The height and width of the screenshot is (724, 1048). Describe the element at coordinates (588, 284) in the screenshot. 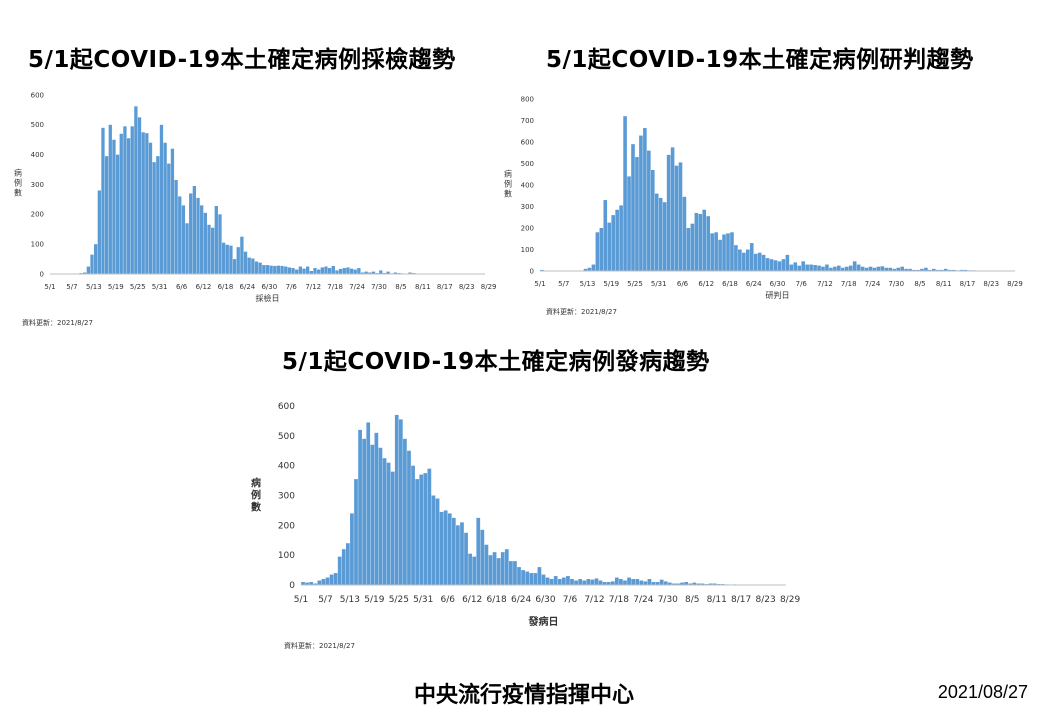

I see `x-tick-label: 5/13` at that location.